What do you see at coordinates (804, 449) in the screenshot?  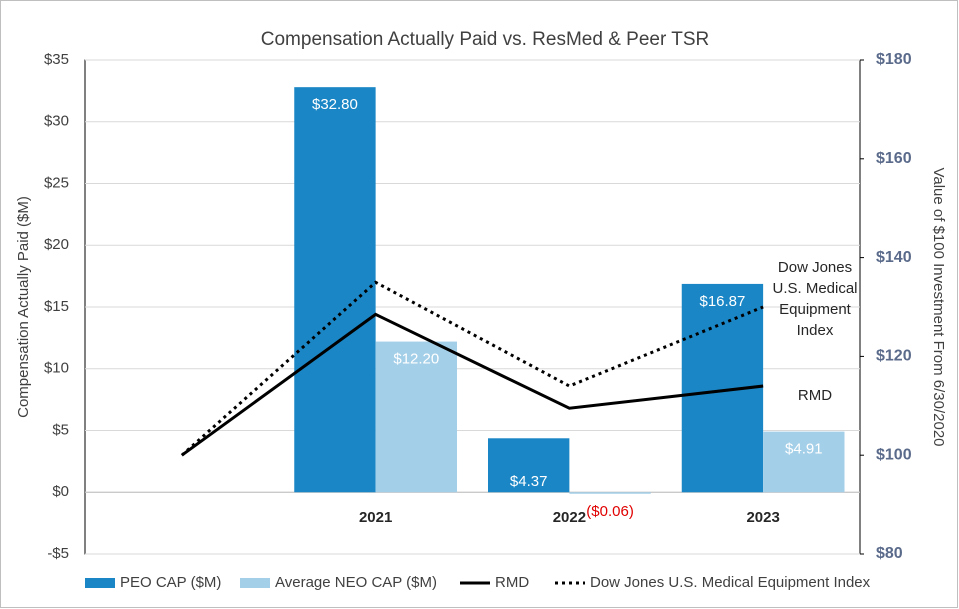 I see `value-label: $4.91` at bounding box center [804, 449].